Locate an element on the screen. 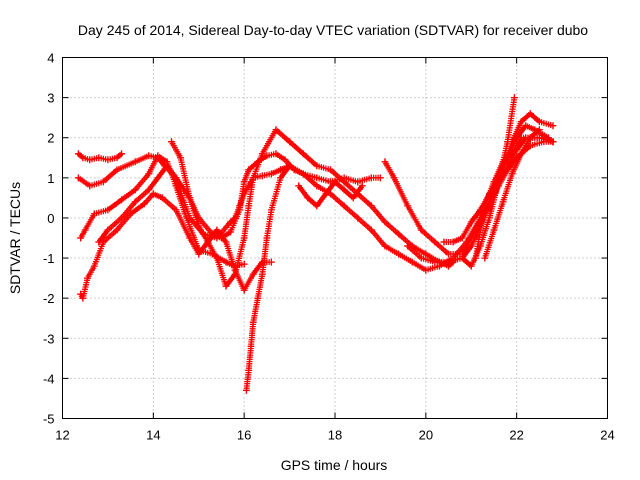  y-tick-label: 3 is located at coordinates (50, 98).